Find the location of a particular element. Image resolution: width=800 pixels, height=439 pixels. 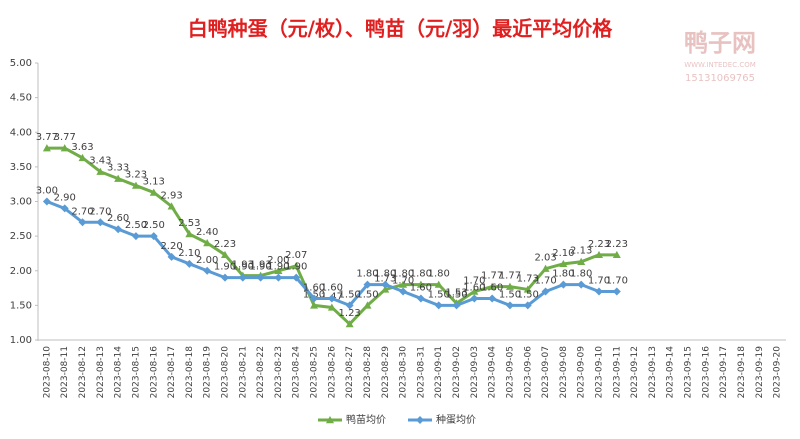

y-tick-label: 3.00 is located at coordinates (21, 202).